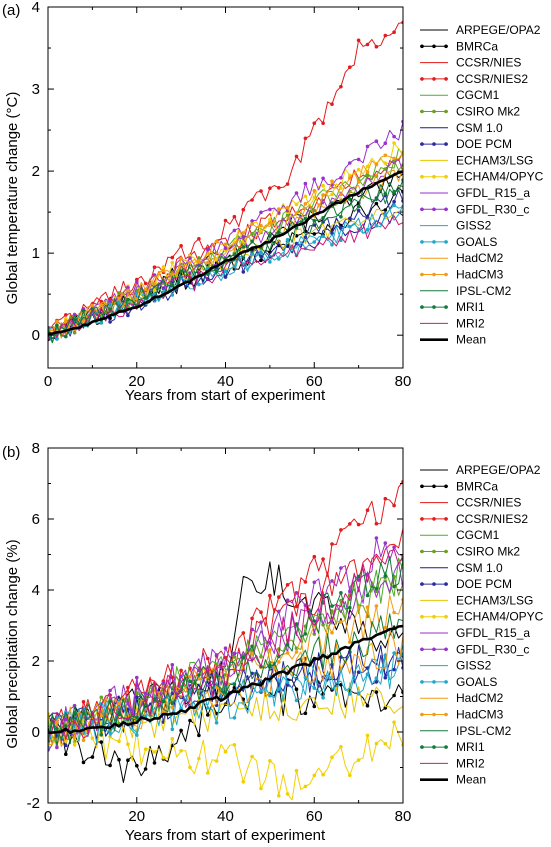  Describe the element at coordinates (466, 731) in the screenshot. I see `legend-item-ipsl-cm2: IPSL-CM2` at that location.